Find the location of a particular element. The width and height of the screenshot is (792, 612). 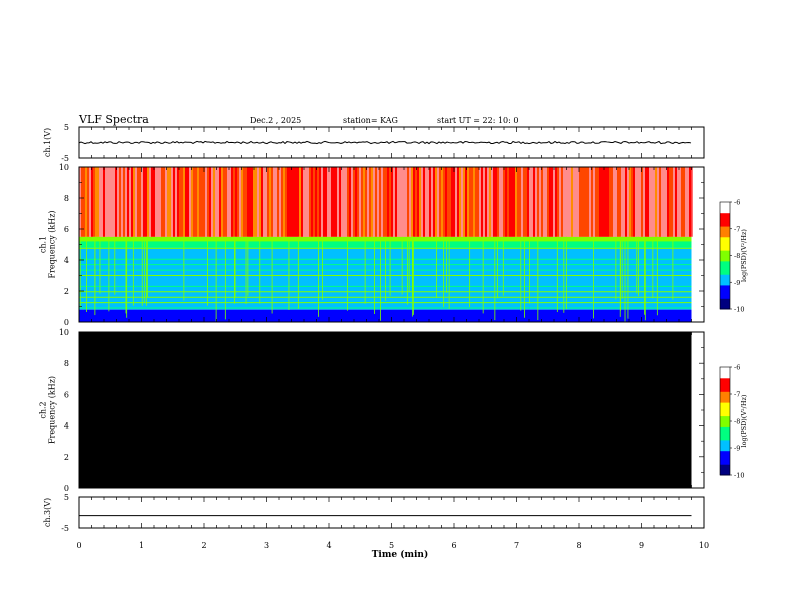

y-tick-label: 4 is located at coordinates (66, 426).